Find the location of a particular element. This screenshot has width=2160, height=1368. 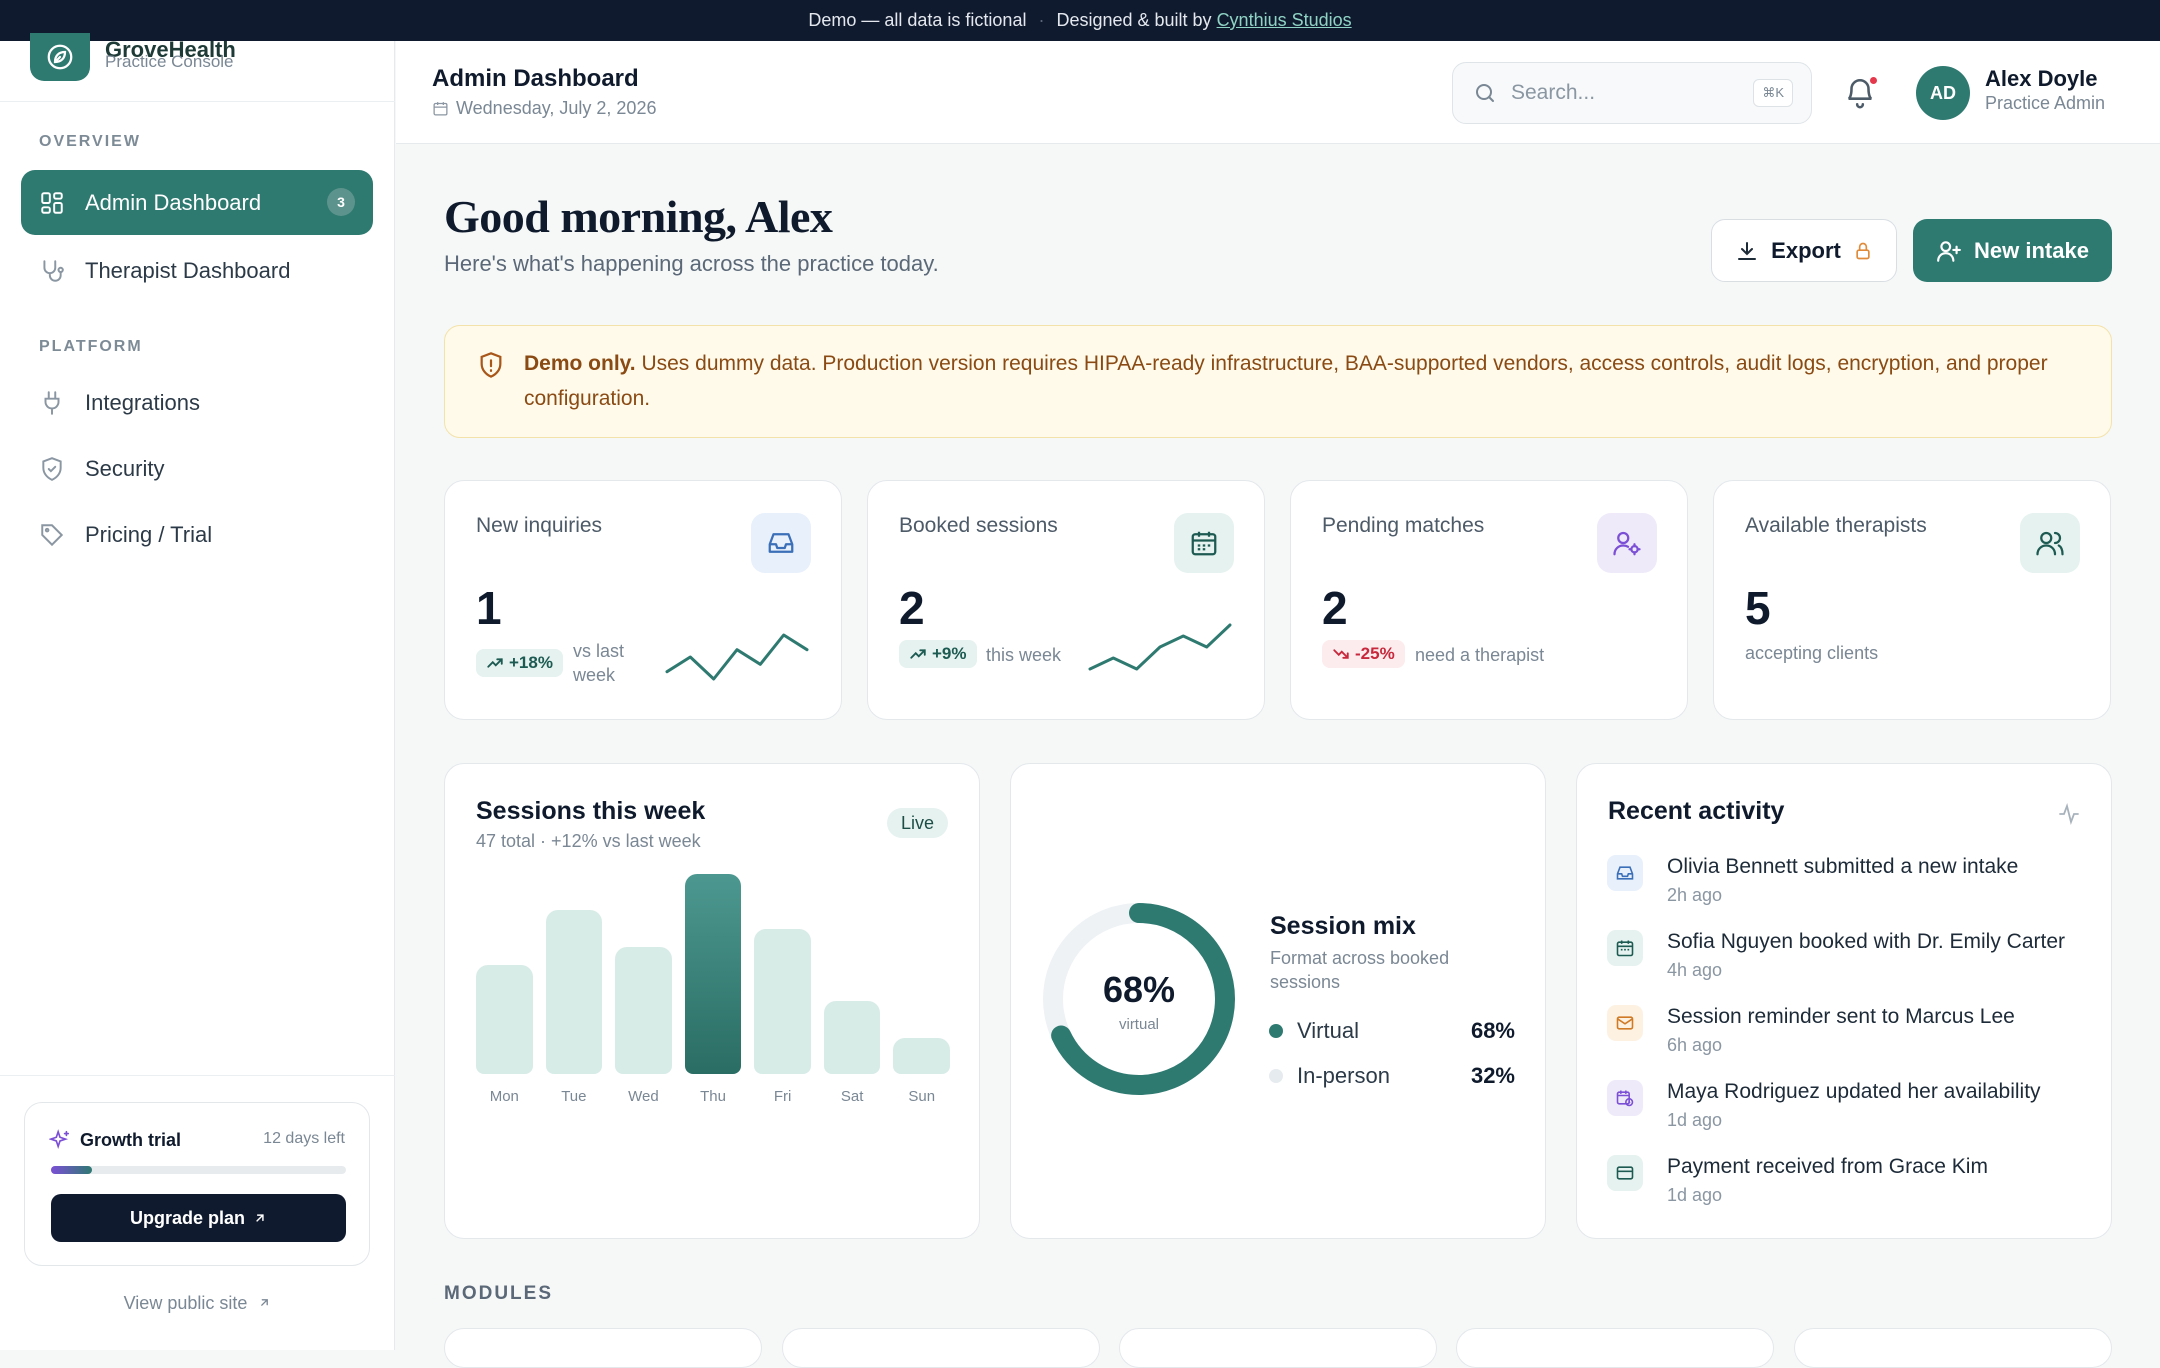

donut-center-value: 68% is located at coordinates (1139, 989).